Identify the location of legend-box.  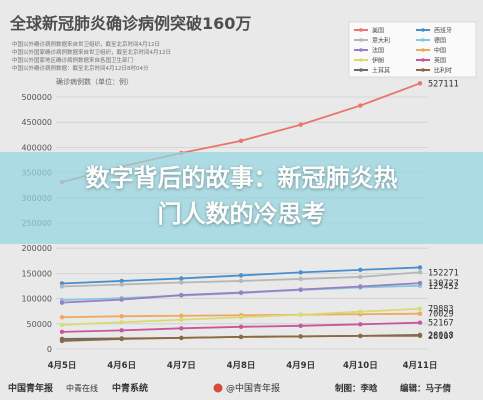
(412, 49).